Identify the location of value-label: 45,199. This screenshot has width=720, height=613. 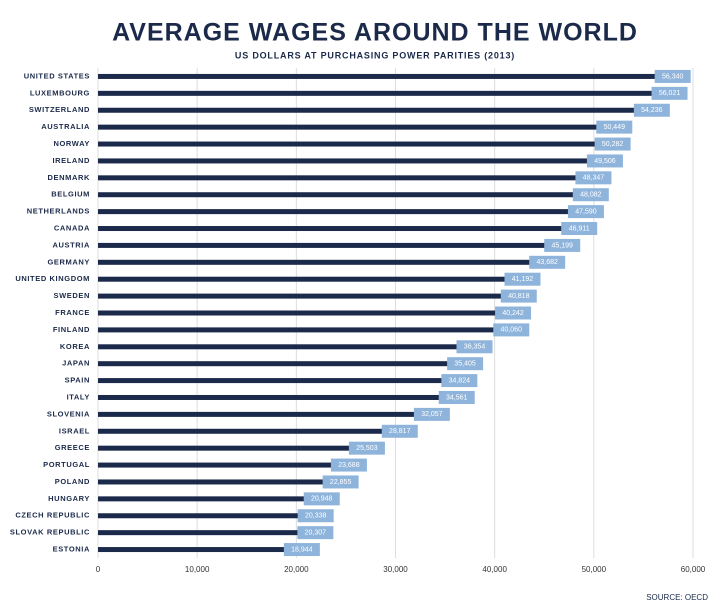
(563, 245).